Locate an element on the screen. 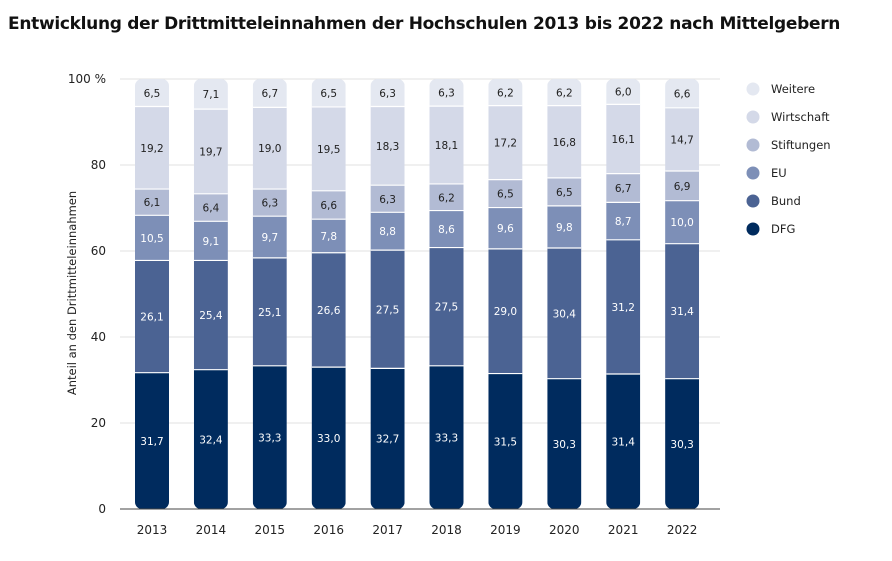 The image size is (892, 561). data-label-wirtschaft-2019: 17,2 is located at coordinates (505, 144).